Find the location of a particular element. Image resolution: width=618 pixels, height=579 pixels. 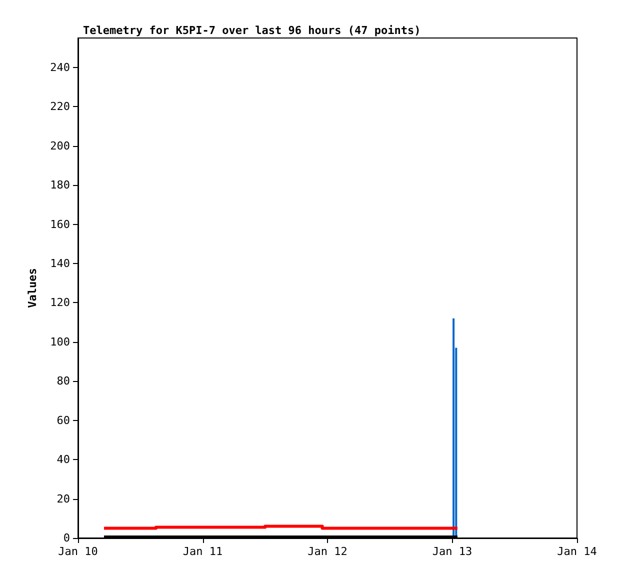

chart-title: Telemetry for K5PI-7 over last 96 hours (47 points) is located at coordinates (252, 30).